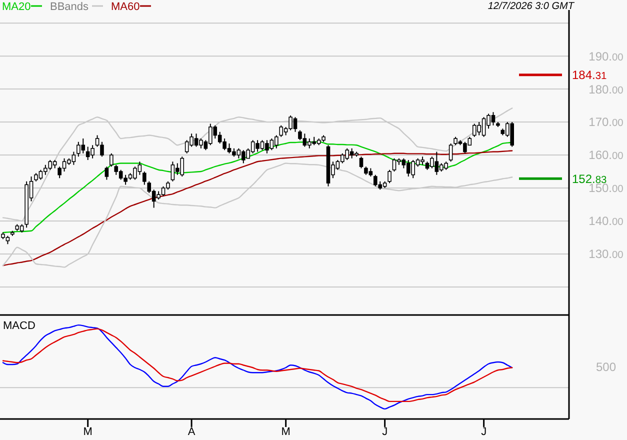 The height and width of the screenshot is (440, 627). Describe the element at coordinates (606, 56) in the screenshot. I see `y-tick-label: 190.00` at that location.